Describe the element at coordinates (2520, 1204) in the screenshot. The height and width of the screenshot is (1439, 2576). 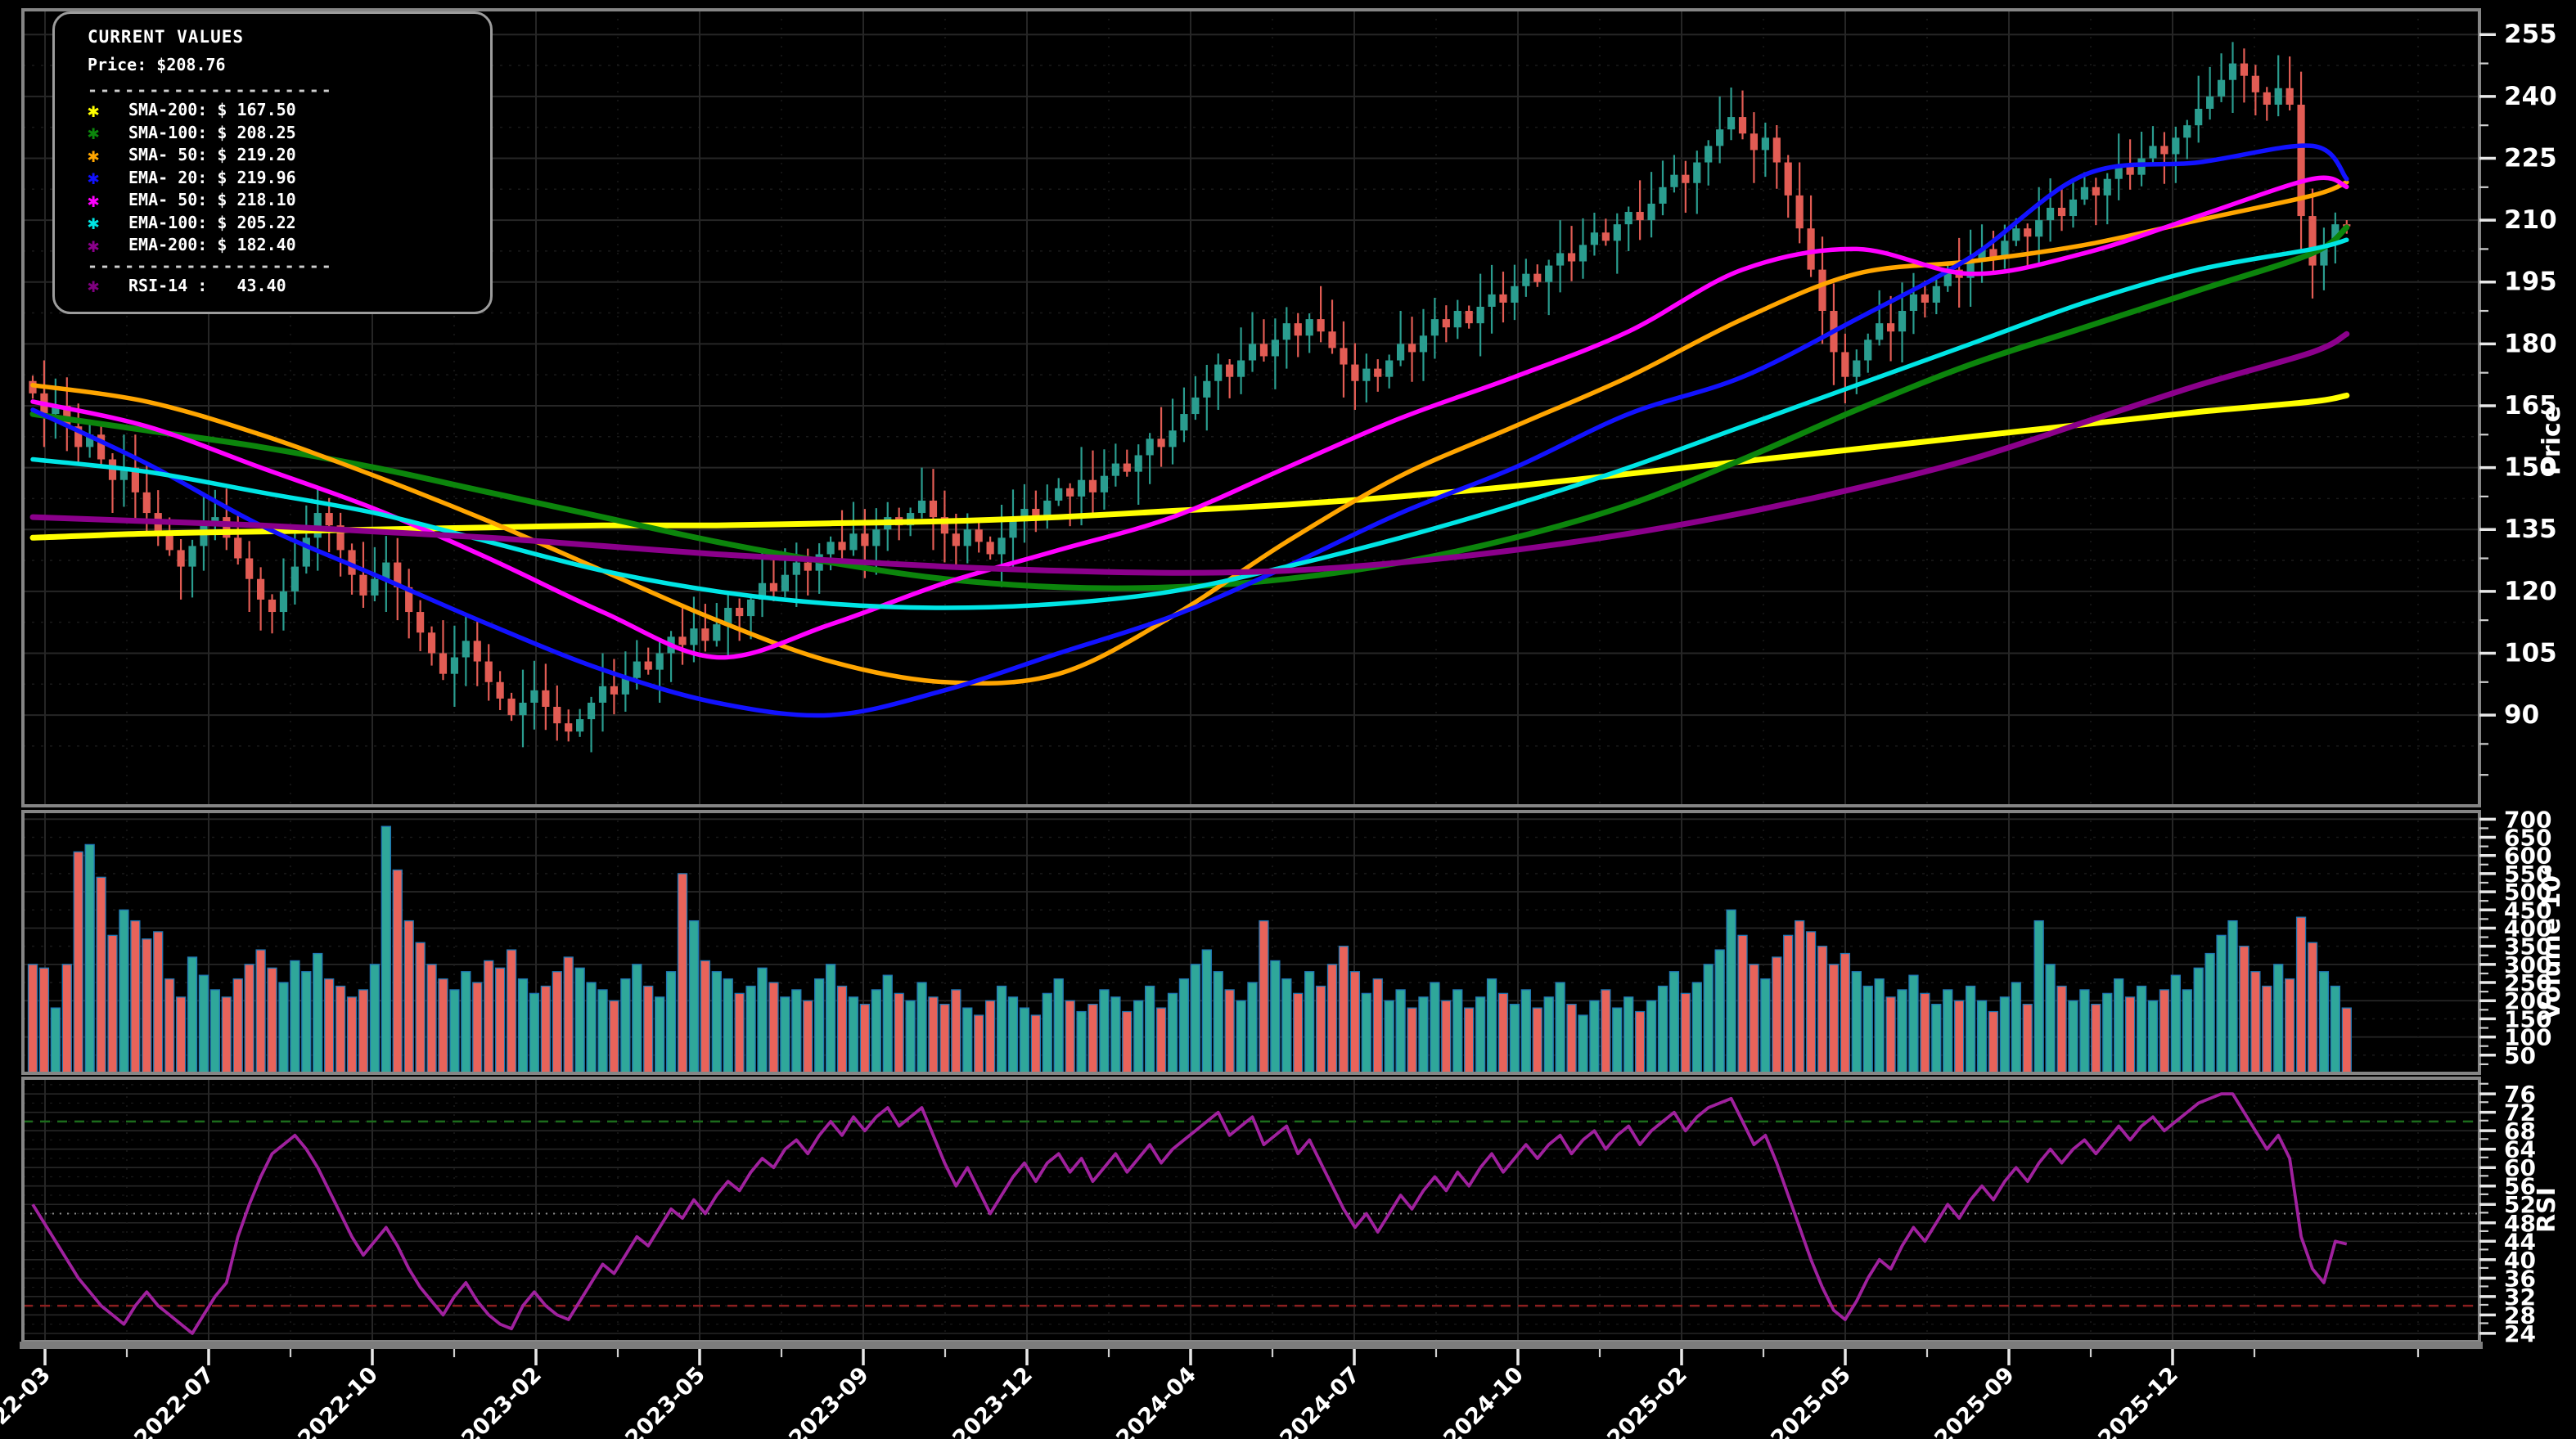
I see `rsi-axis-tick-label: 52` at that location.